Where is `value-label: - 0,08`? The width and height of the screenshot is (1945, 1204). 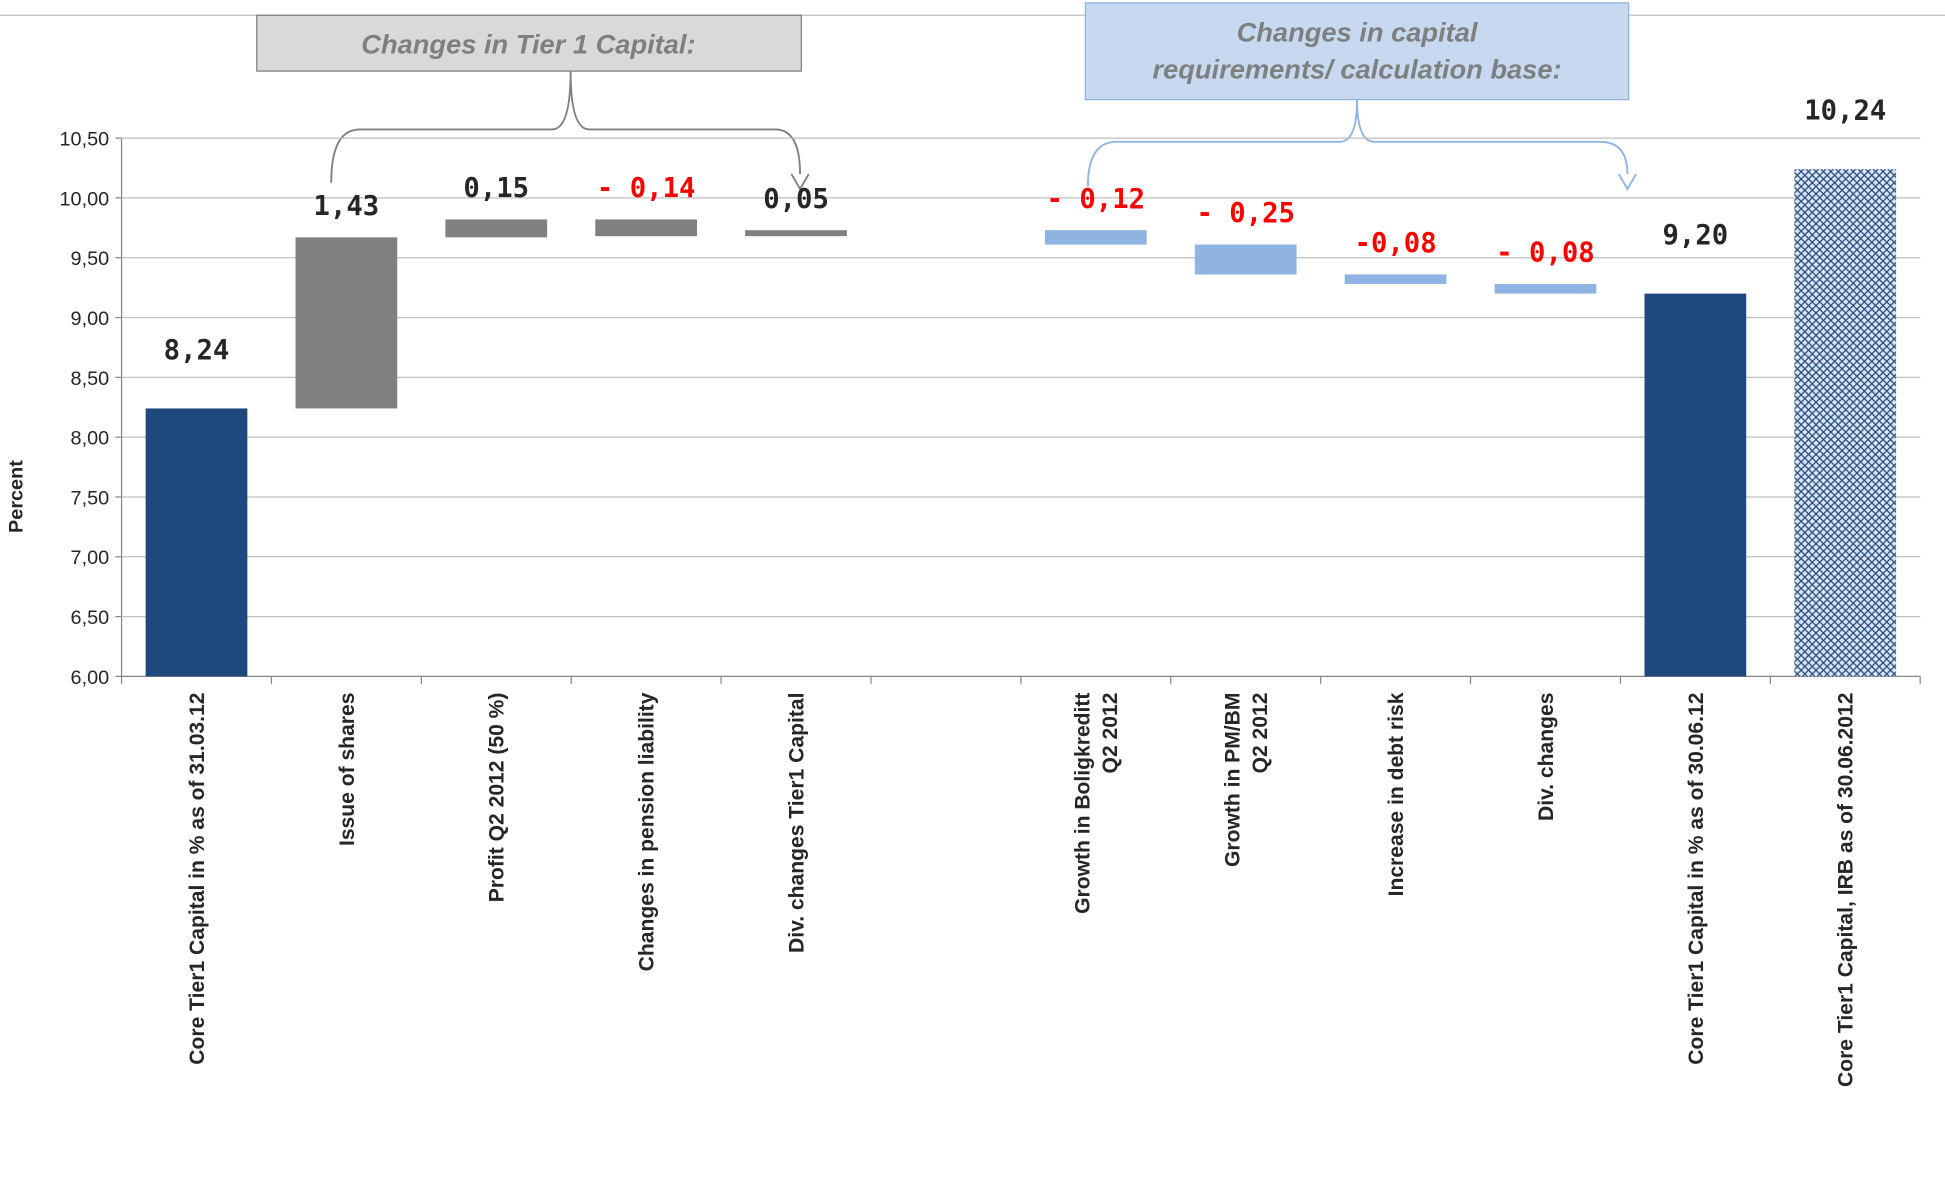 value-label: - 0,08 is located at coordinates (1545, 253).